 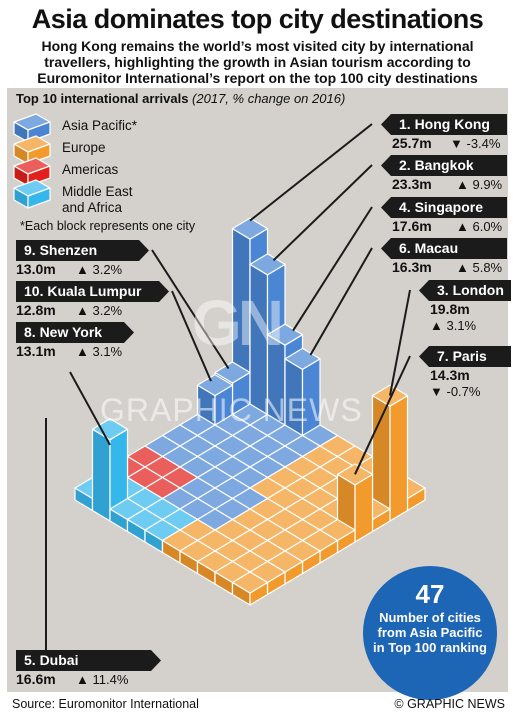 What do you see at coordinates (364, 508) in the screenshot?
I see `tower-paris-right-face` at bounding box center [364, 508].